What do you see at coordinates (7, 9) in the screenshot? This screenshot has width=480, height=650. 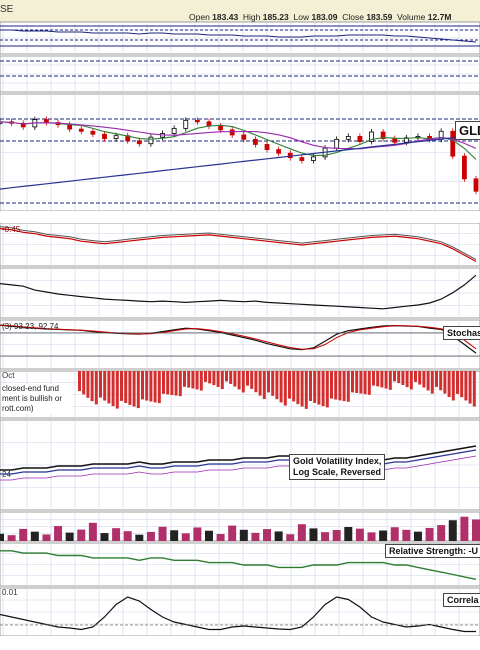 I see `exchange-label: SE` at bounding box center [7, 9].